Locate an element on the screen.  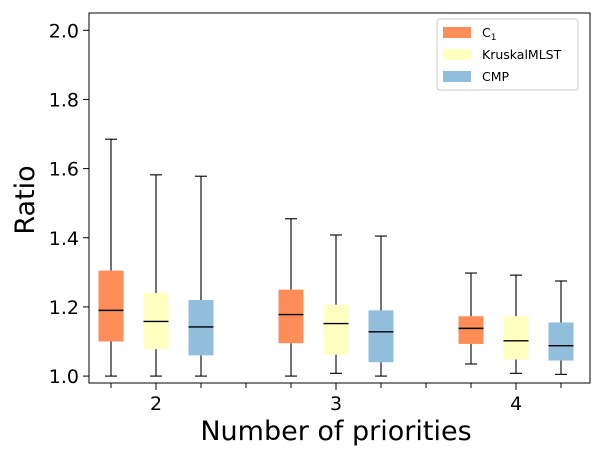
x-tick-label: 3 is located at coordinates (336, 404).